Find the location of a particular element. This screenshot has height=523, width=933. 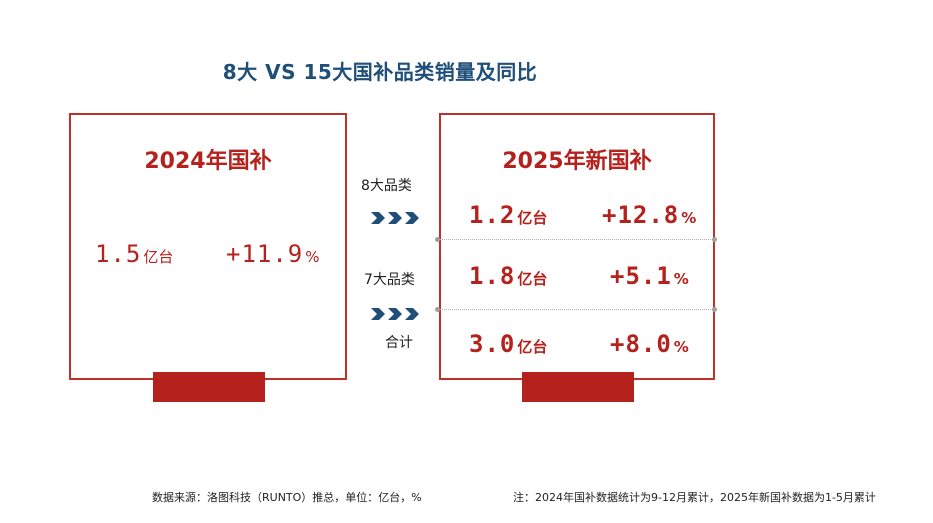

volume-2025-8-value: 1.2 is located at coordinates (492, 215).